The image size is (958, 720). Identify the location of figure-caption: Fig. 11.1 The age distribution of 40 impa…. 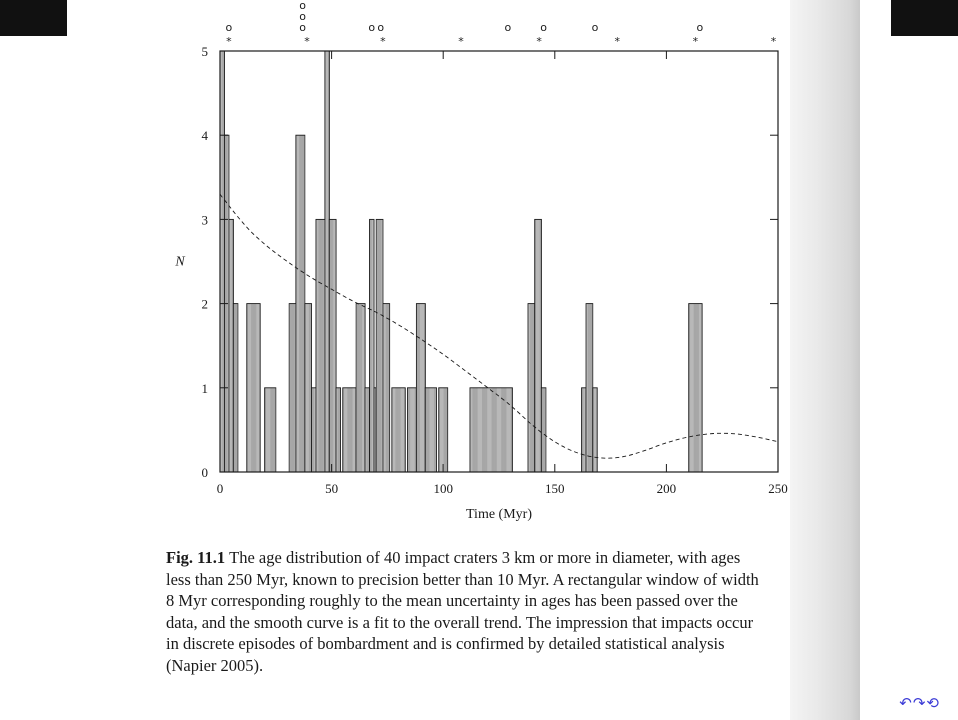
(486, 611).